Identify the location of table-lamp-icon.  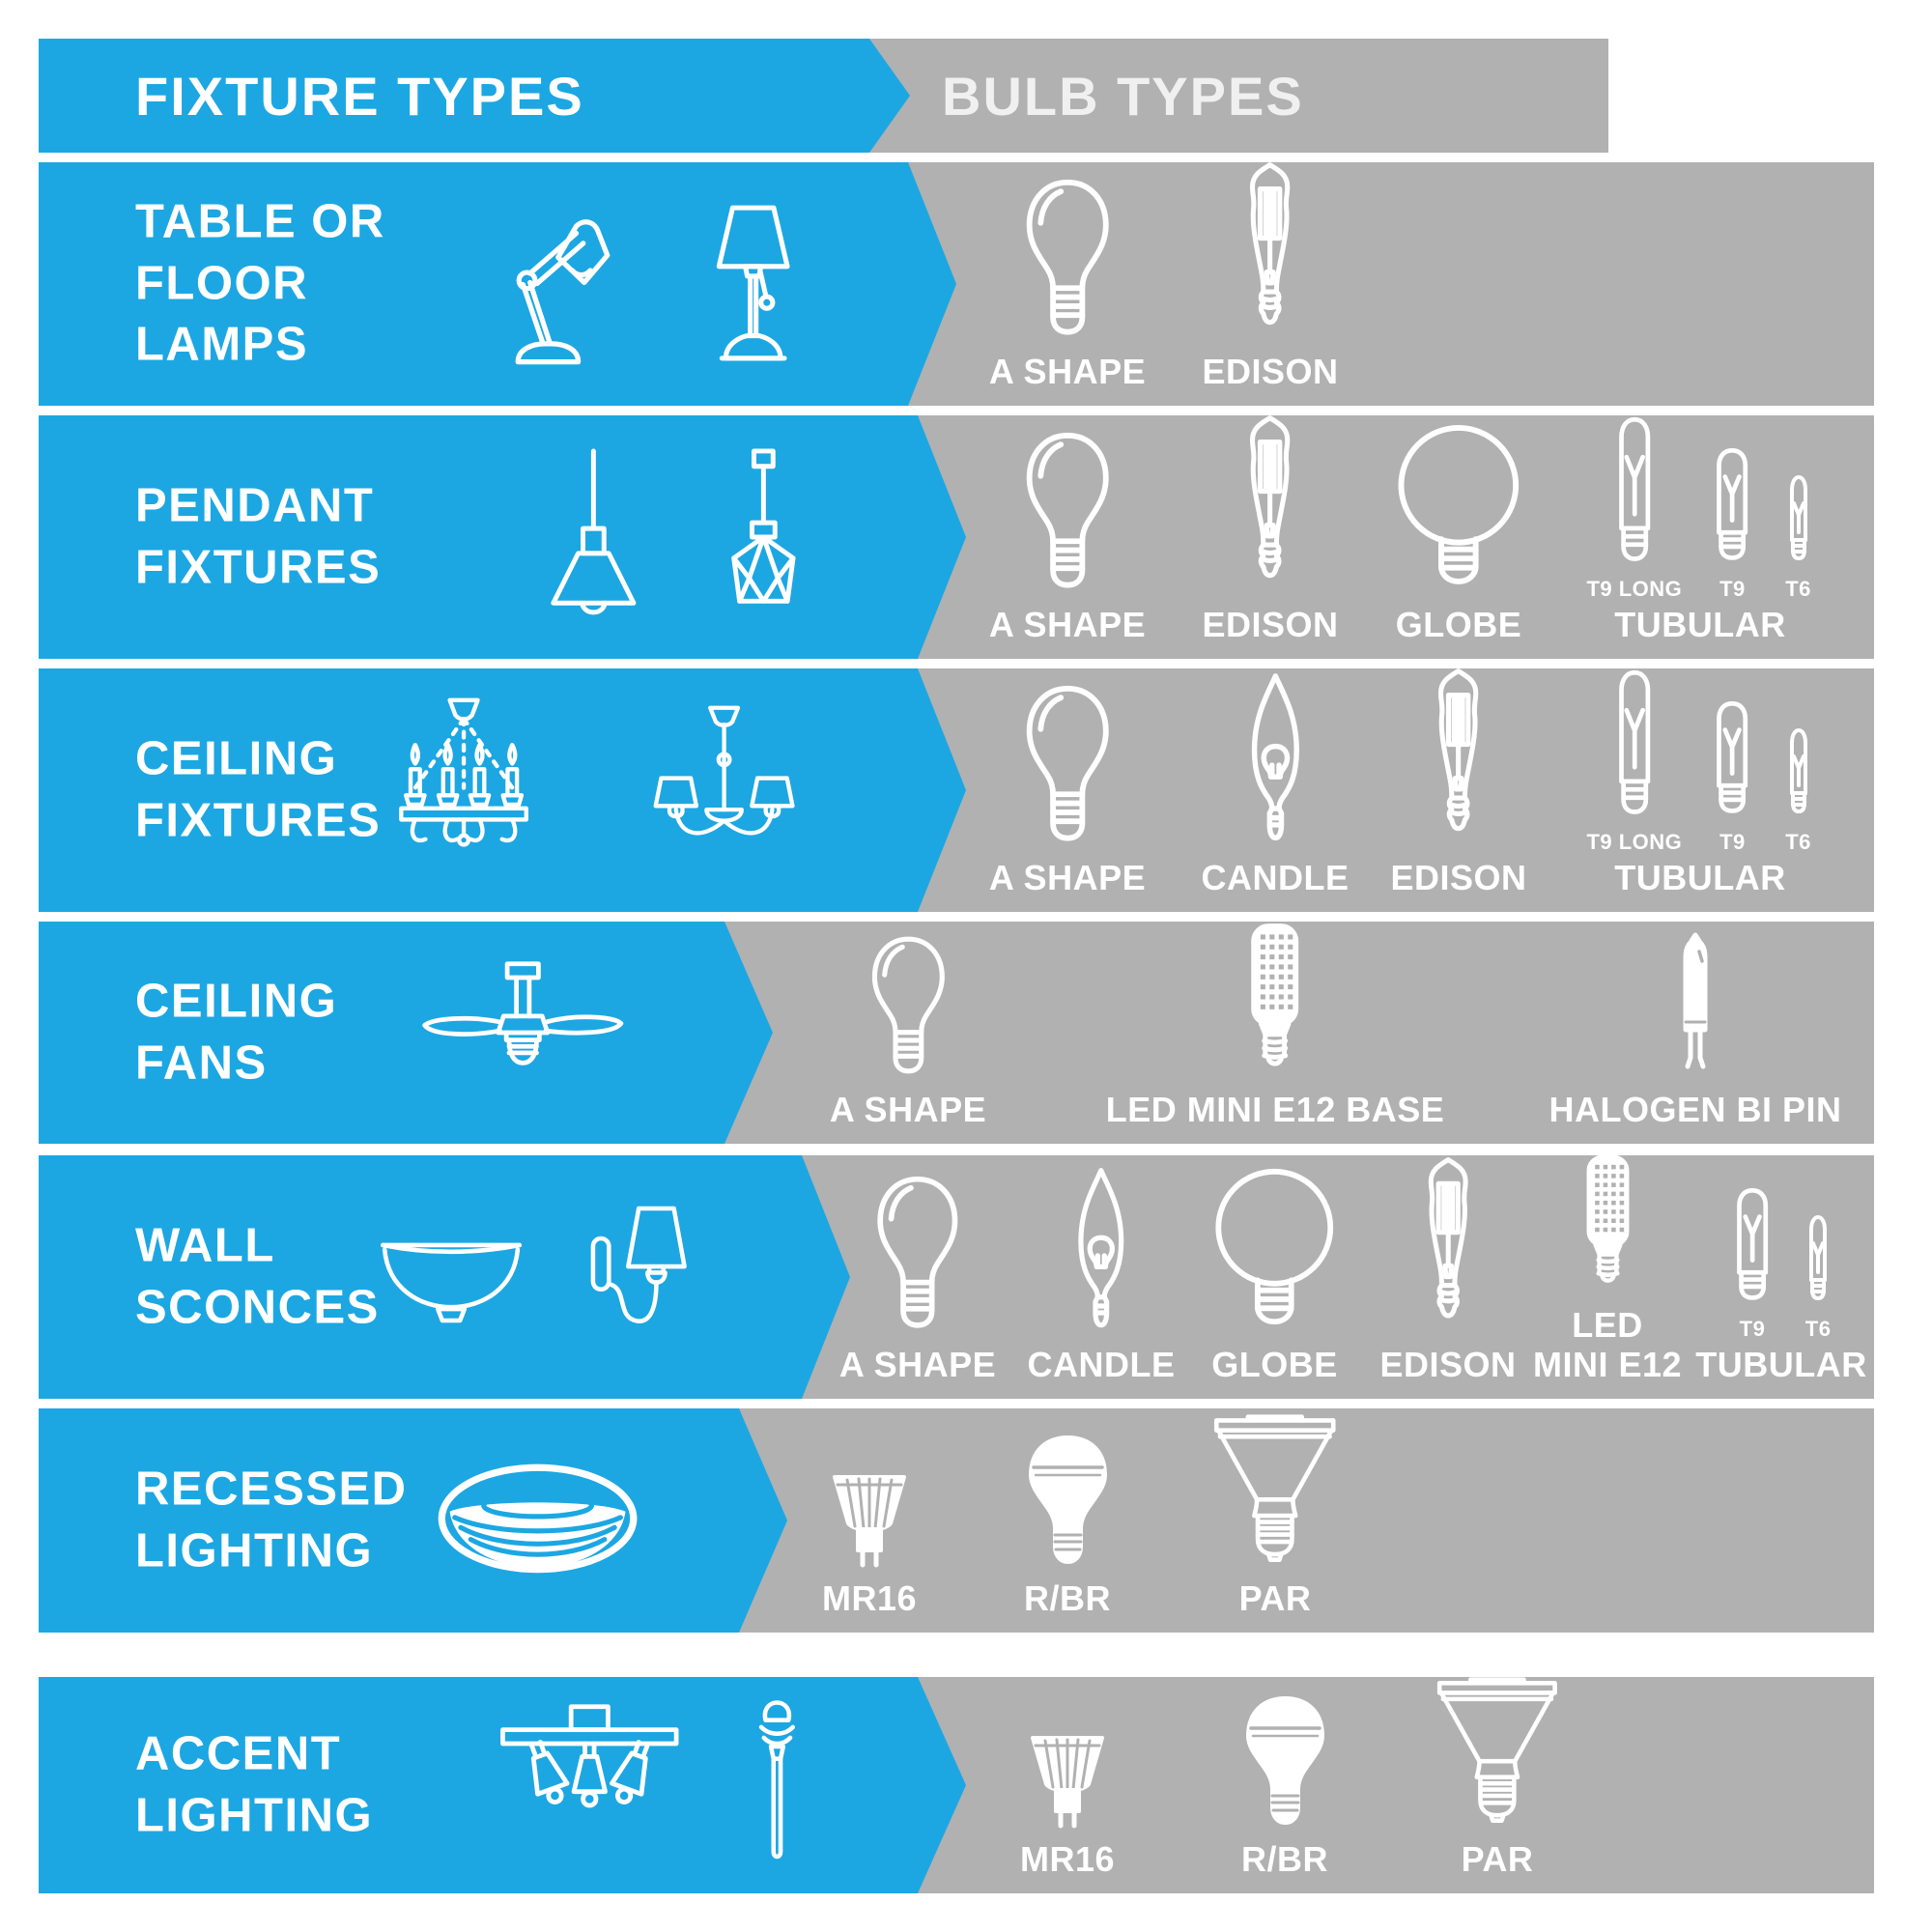
(753, 284).